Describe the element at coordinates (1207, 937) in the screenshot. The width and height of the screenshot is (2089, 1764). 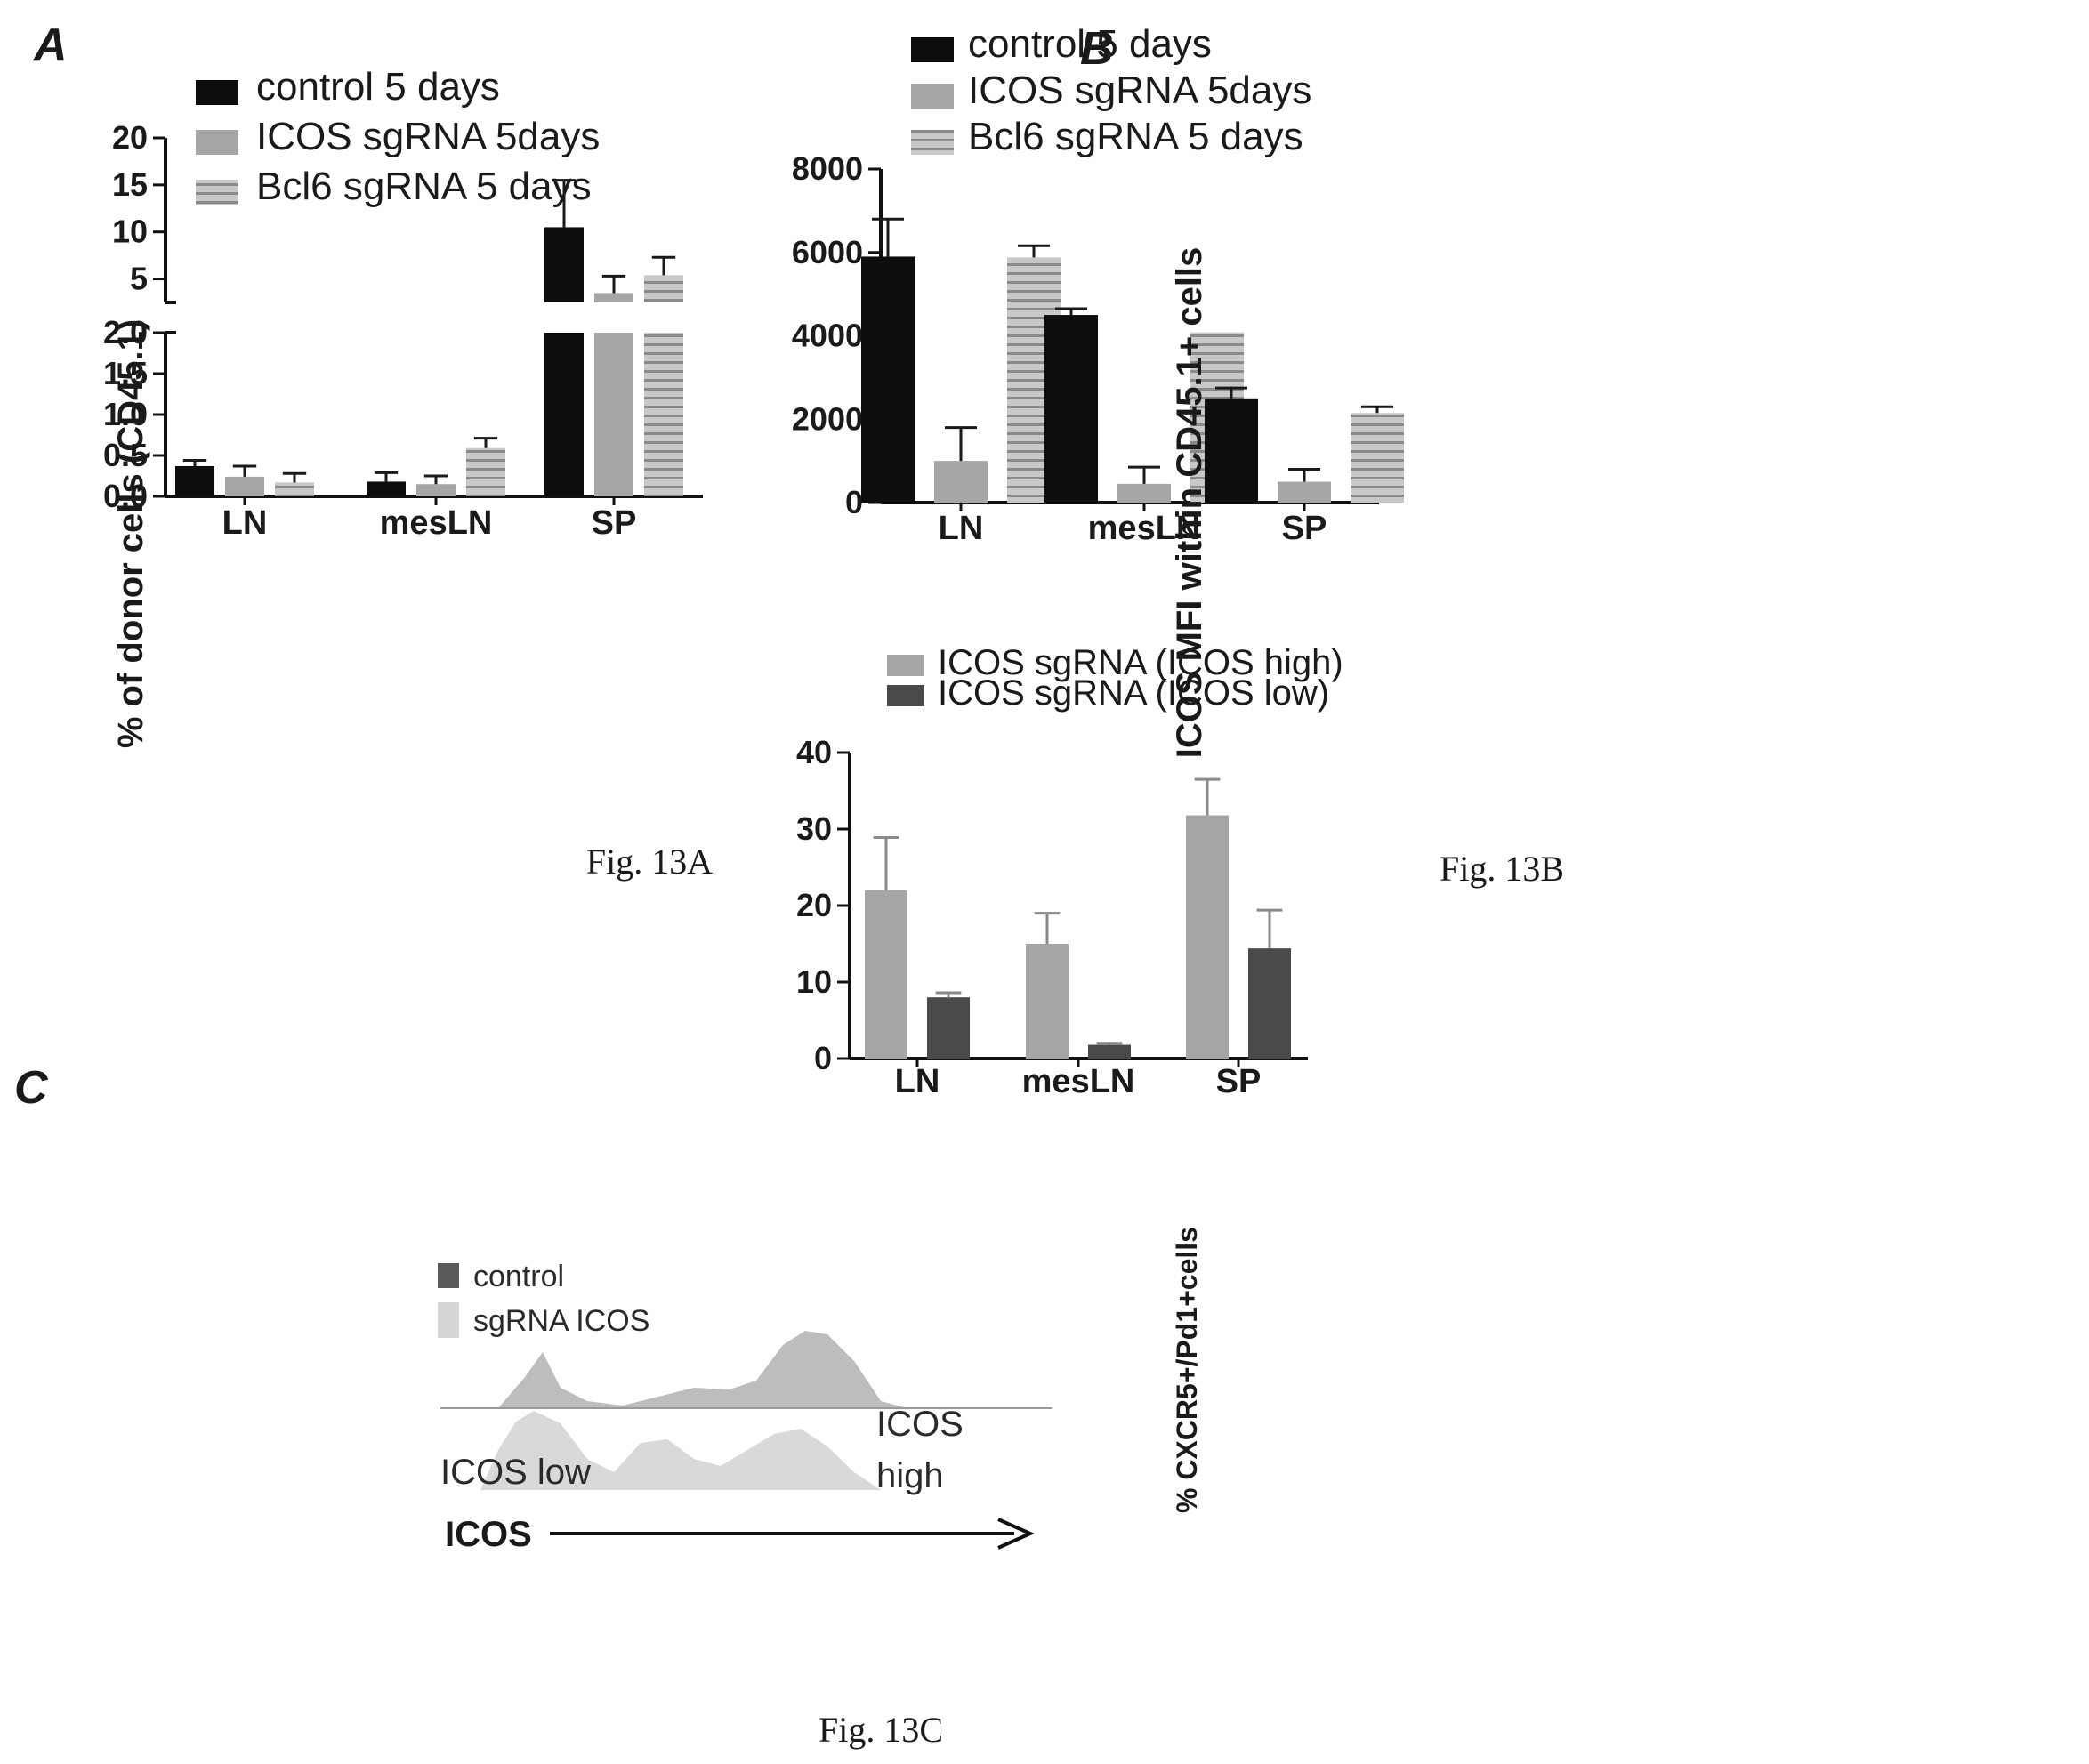
I see `bar-sp-icos-sgrna-icos-high` at that location.